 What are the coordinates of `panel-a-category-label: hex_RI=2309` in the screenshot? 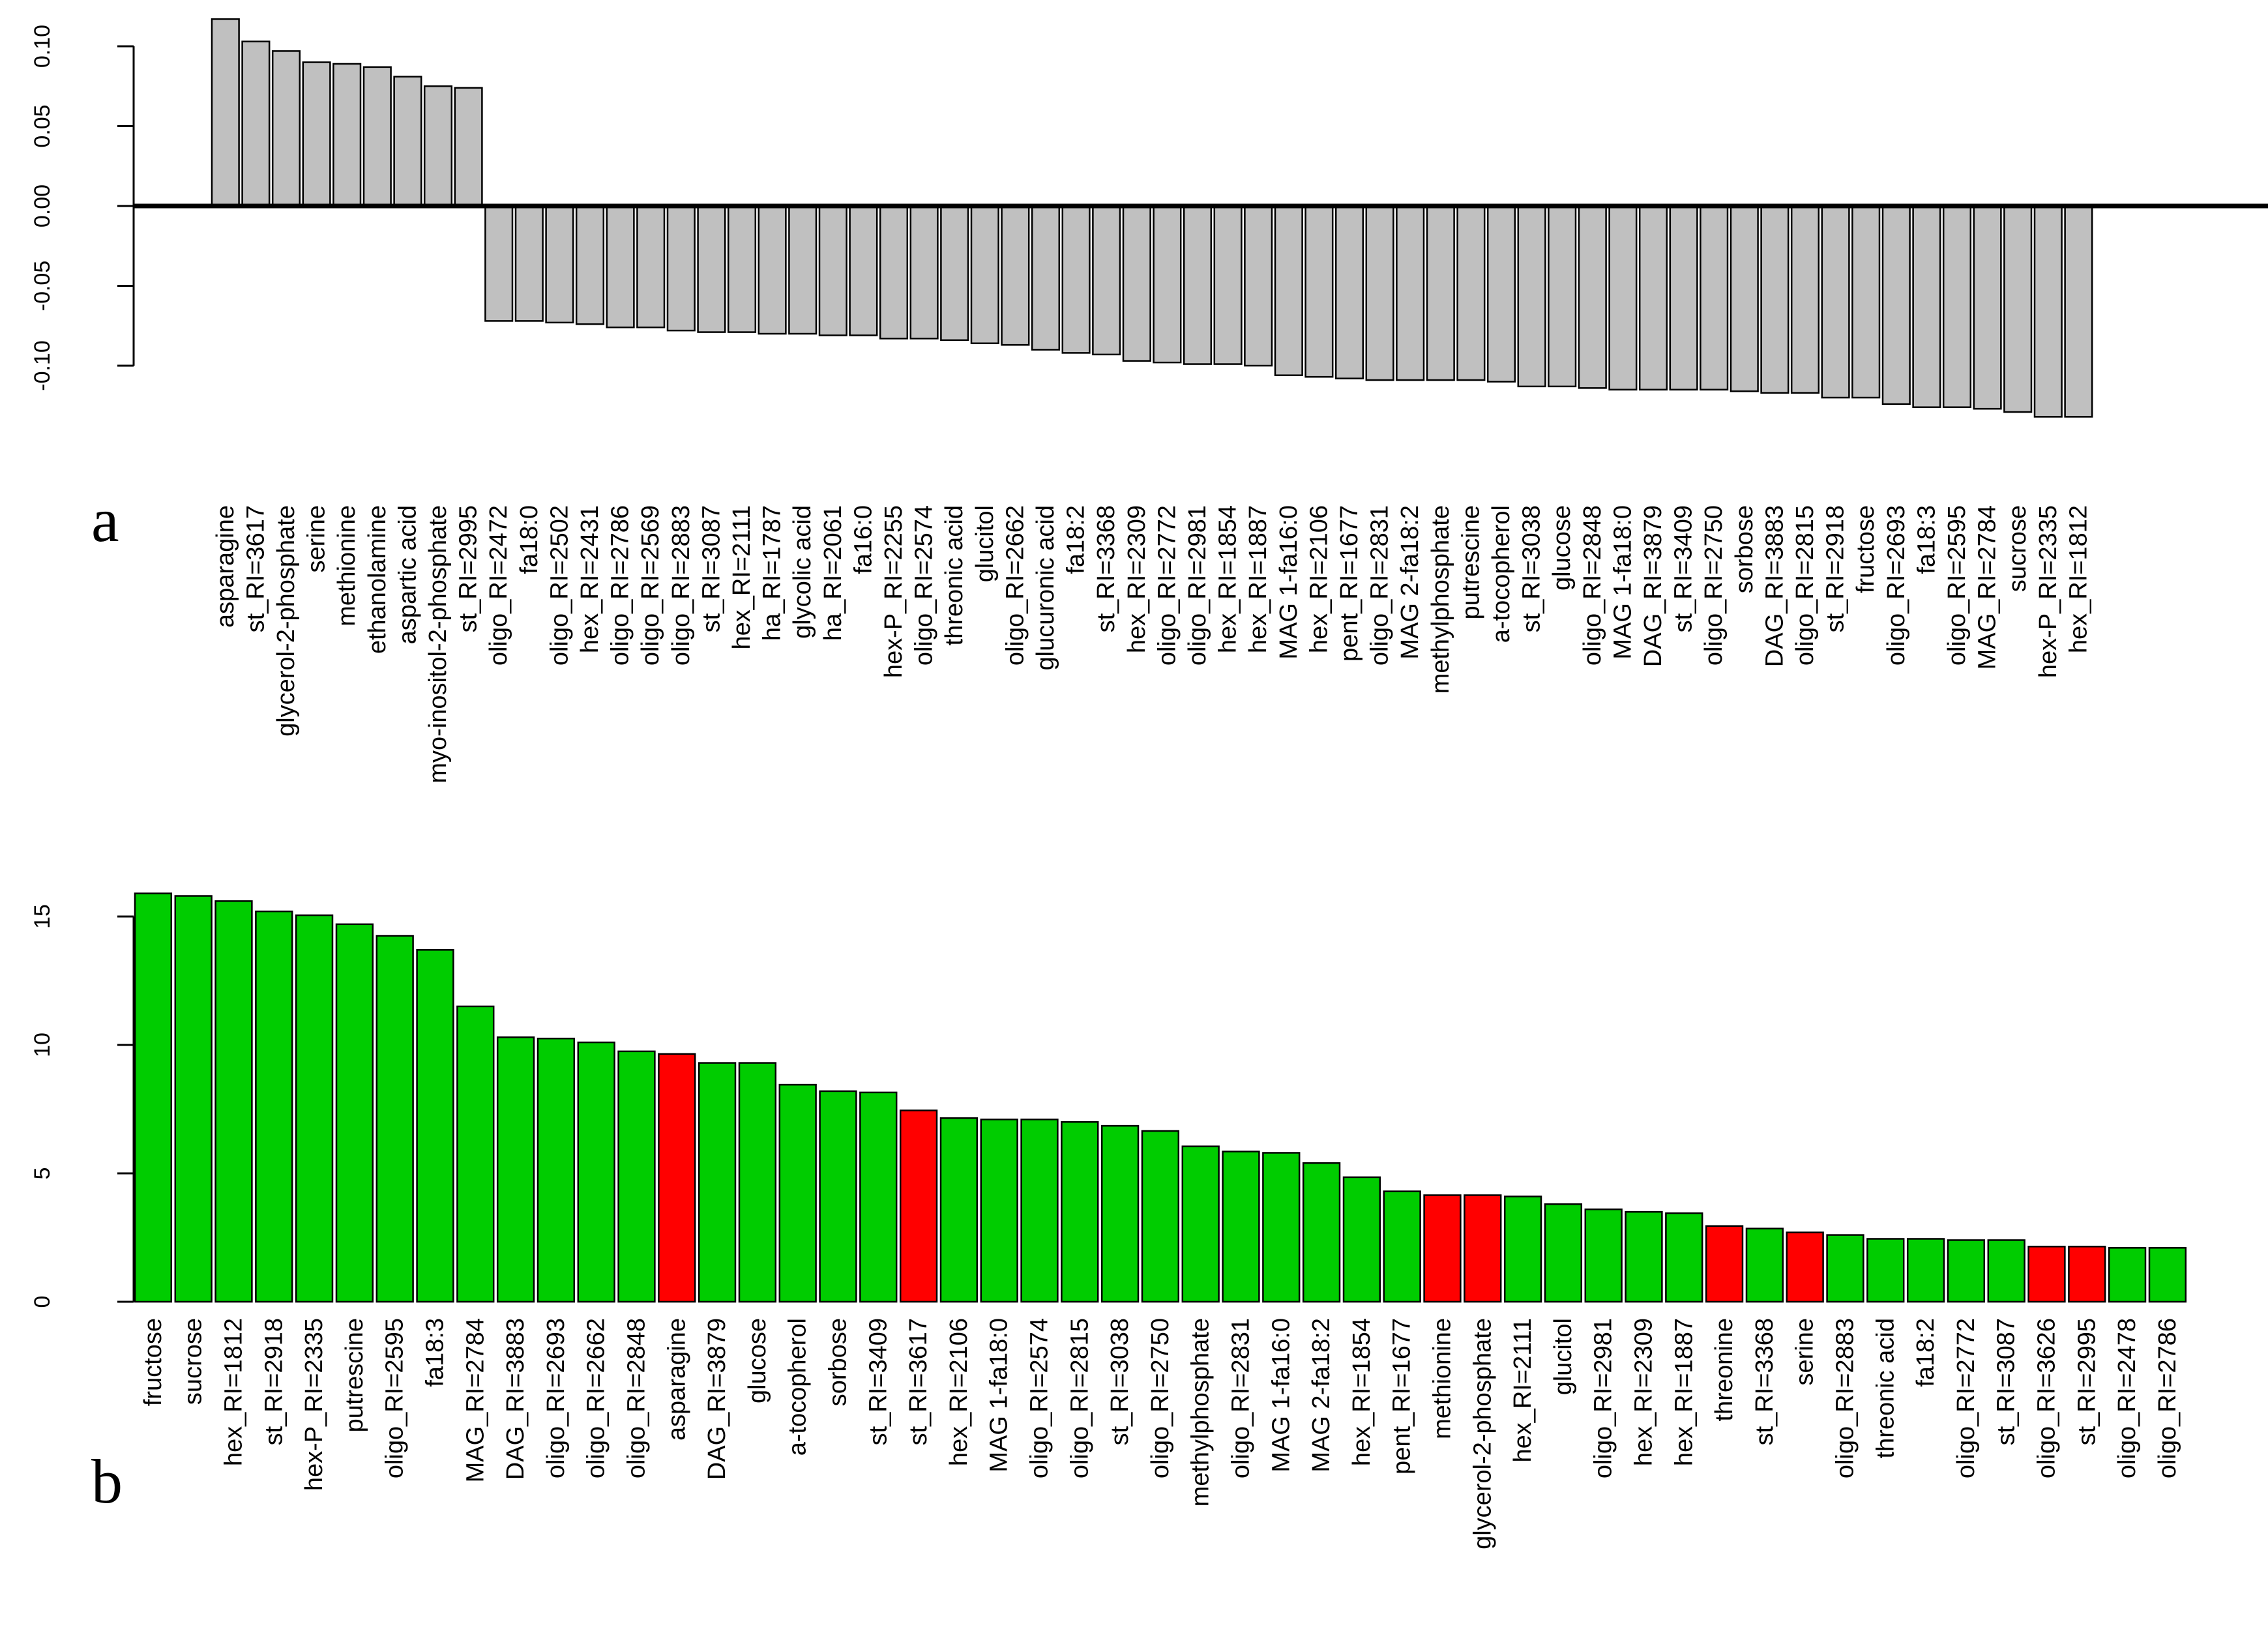 It's located at (1137, 579).